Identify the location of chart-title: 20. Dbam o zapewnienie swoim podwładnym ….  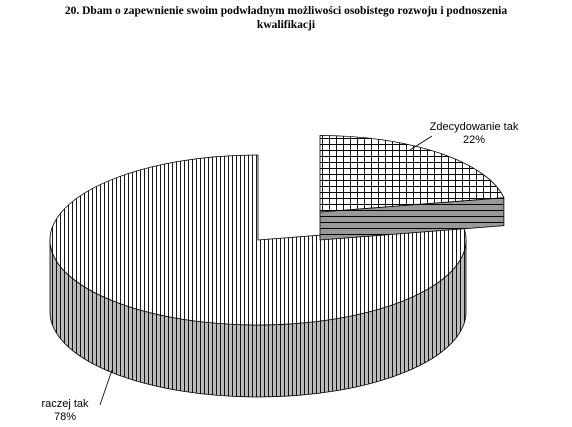
(286, 18).